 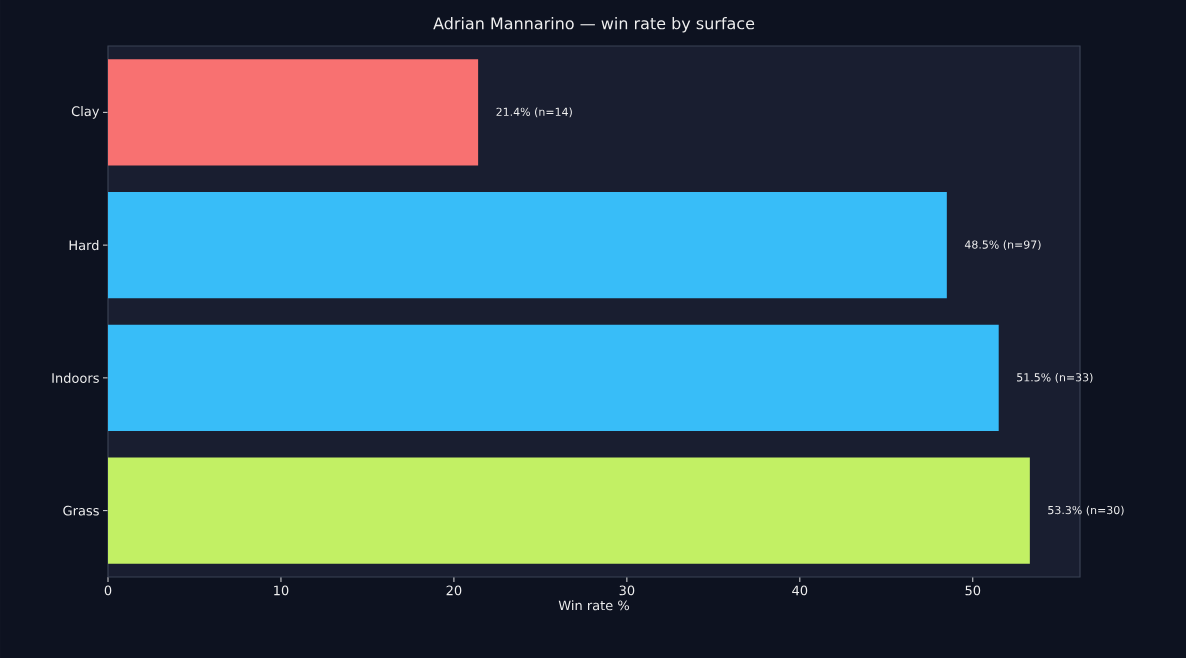 What do you see at coordinates (1055, 377) in the screenshot?
I see `data-label: 51.5% (n=33)` at bounding box center [1055, 377].